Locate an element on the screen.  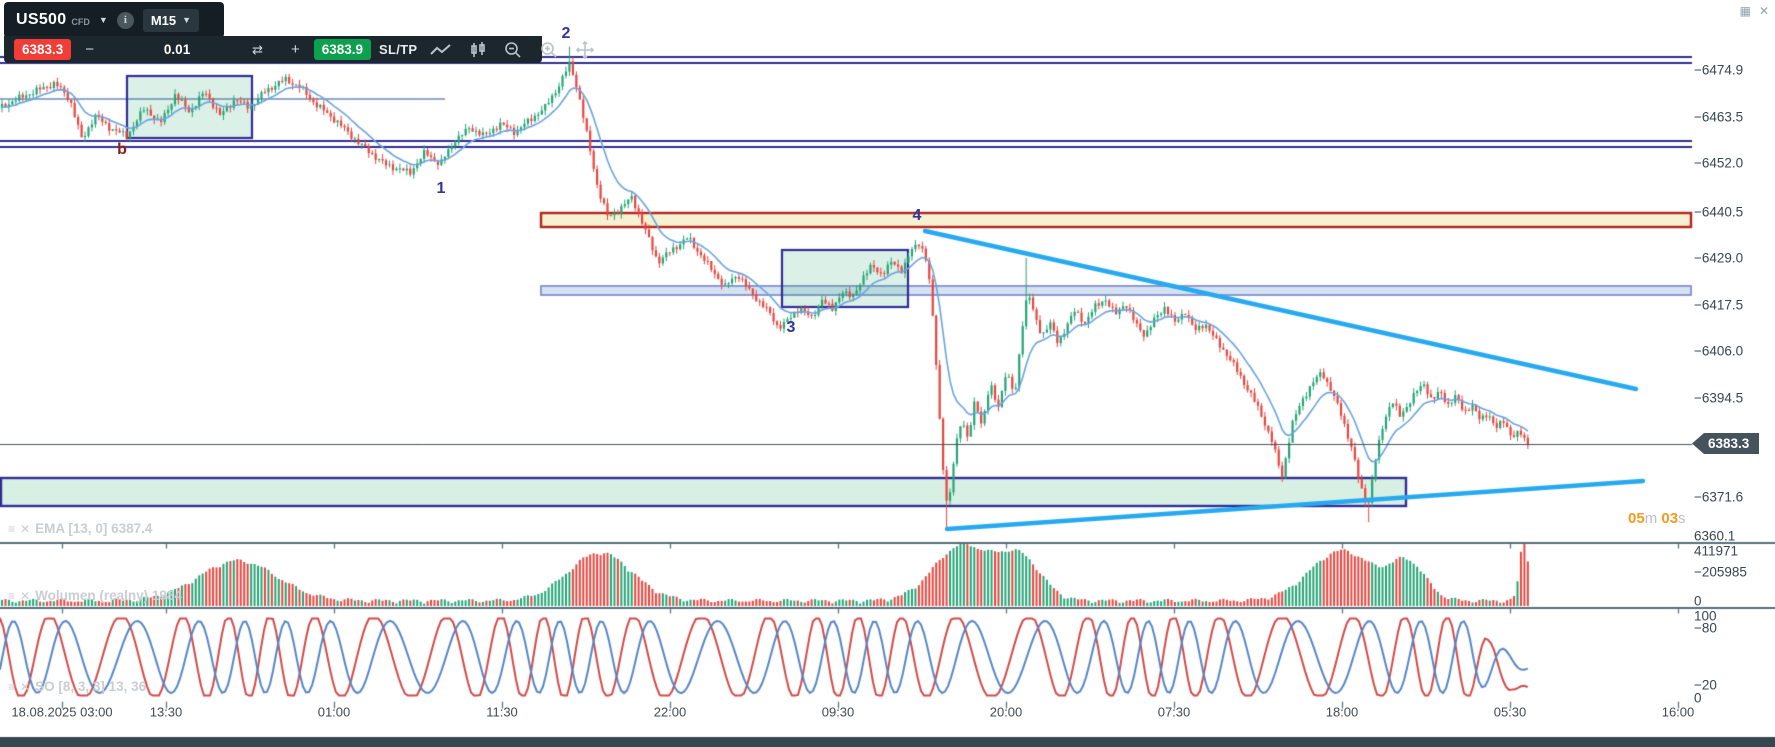
order-toolbar: 6383.3 − ⇄ + 6383.9 SL/TP is located at coordinates (299, 49).